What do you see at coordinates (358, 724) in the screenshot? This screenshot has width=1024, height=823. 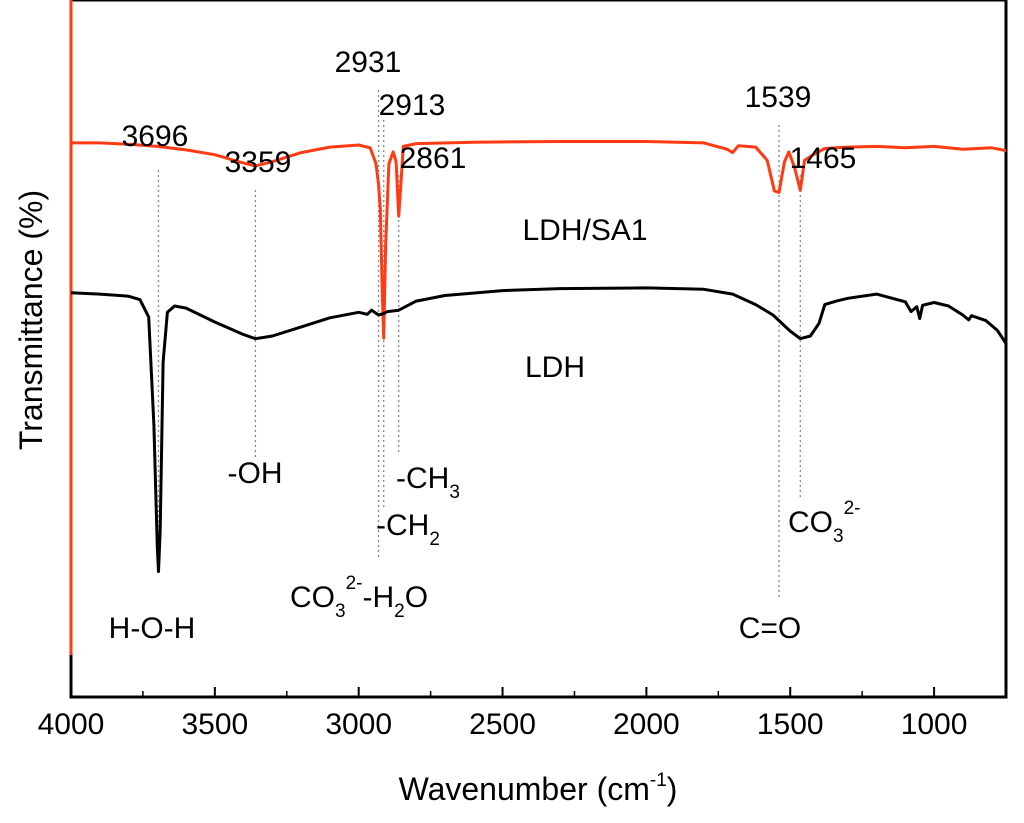 I see `x-tick-label-3000: 3000` at bounding box center [358, 724].